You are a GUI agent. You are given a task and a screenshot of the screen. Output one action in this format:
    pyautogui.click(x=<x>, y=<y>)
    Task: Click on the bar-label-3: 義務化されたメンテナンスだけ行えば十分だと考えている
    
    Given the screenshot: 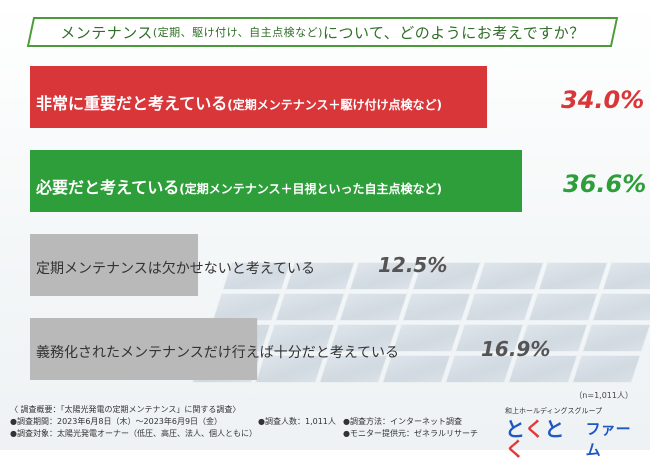 What is the action you would take?
    pyautogui.click(x=218, y=353)
    